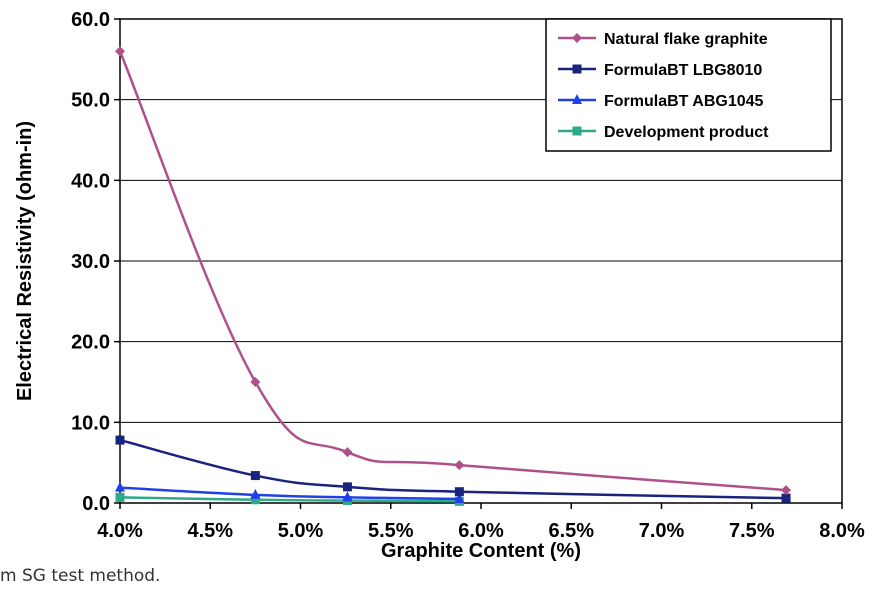 The height and width of the screenshot is (594, 881). I want to click on x-tick-label: 8.0%, so click(842, 531).